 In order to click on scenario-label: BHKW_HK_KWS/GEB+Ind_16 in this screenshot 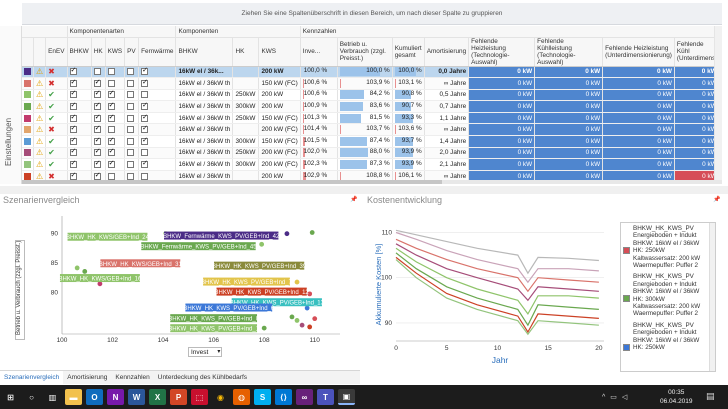, I will do `click(100, 278)`.